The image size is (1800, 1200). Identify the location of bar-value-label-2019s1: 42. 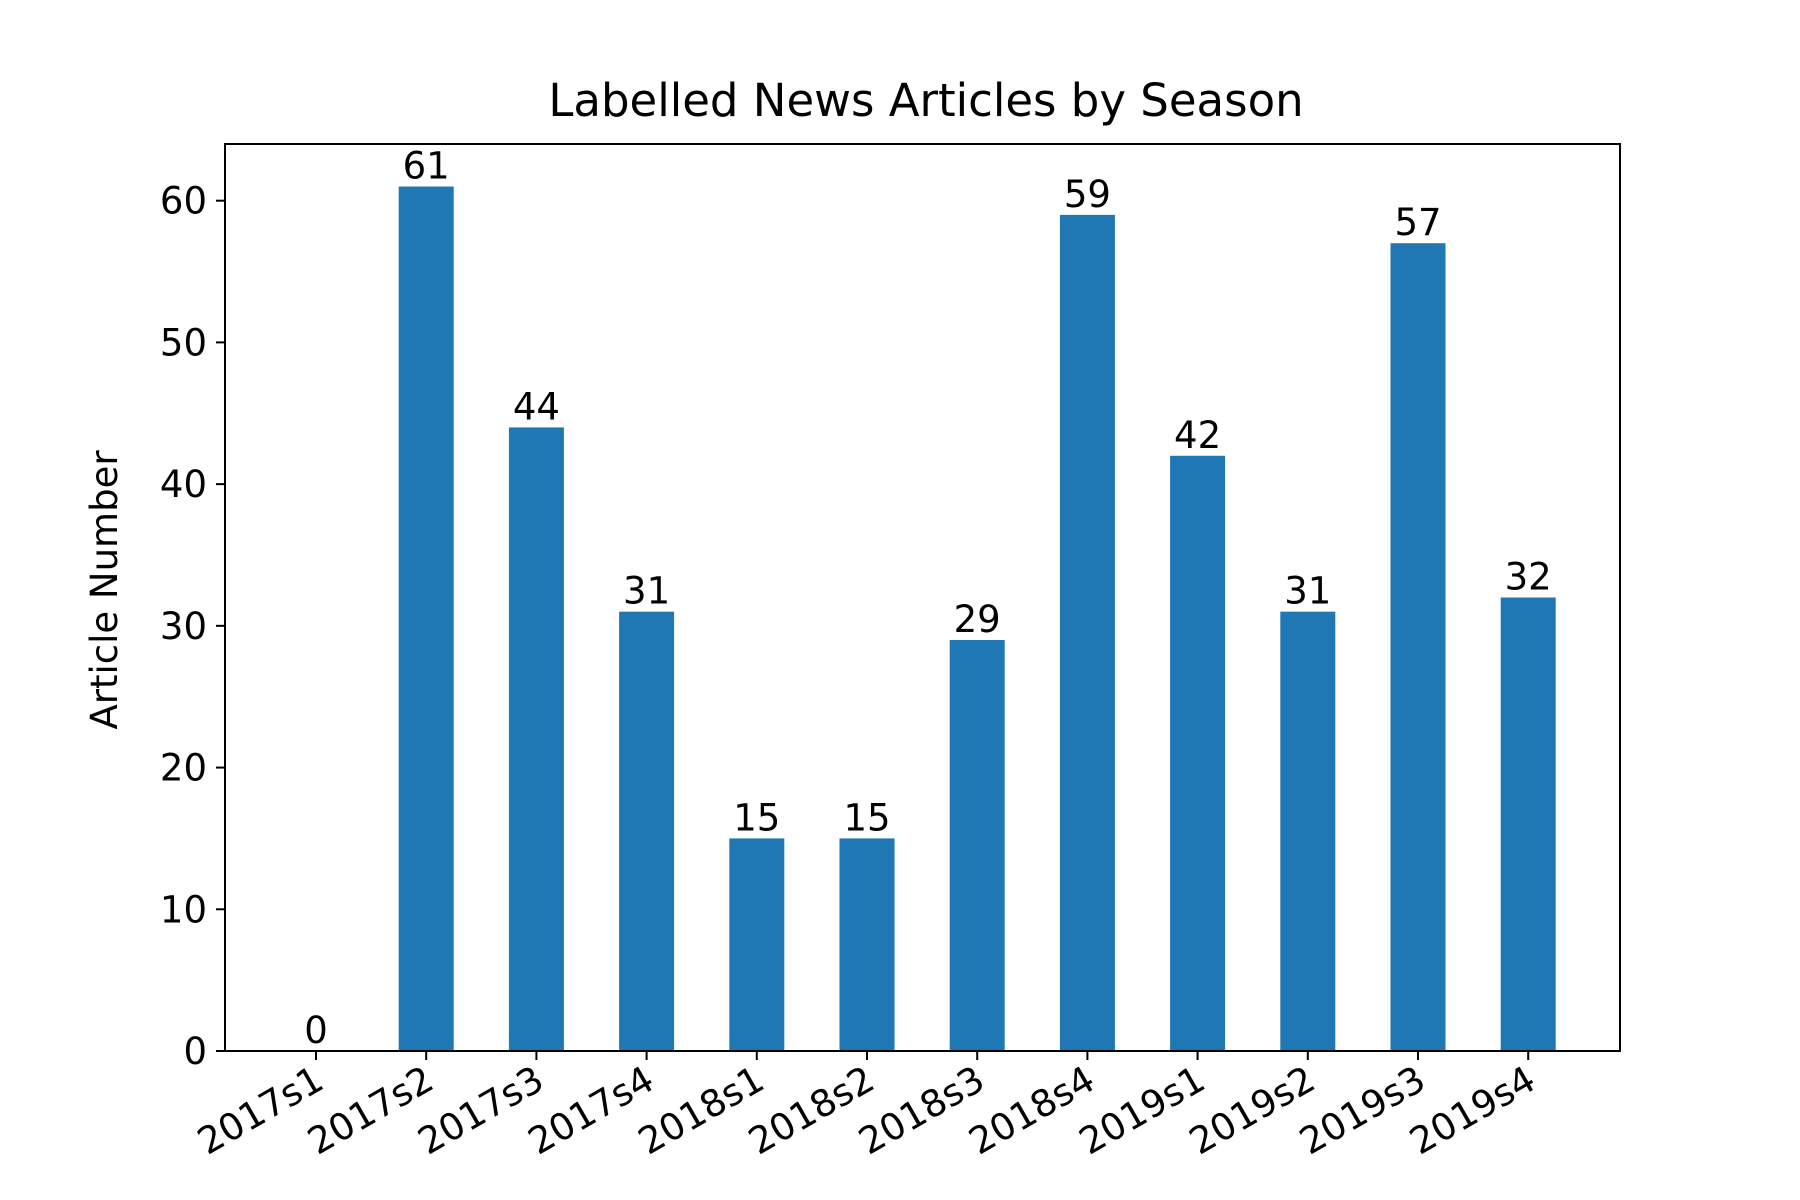
(1197, 435).